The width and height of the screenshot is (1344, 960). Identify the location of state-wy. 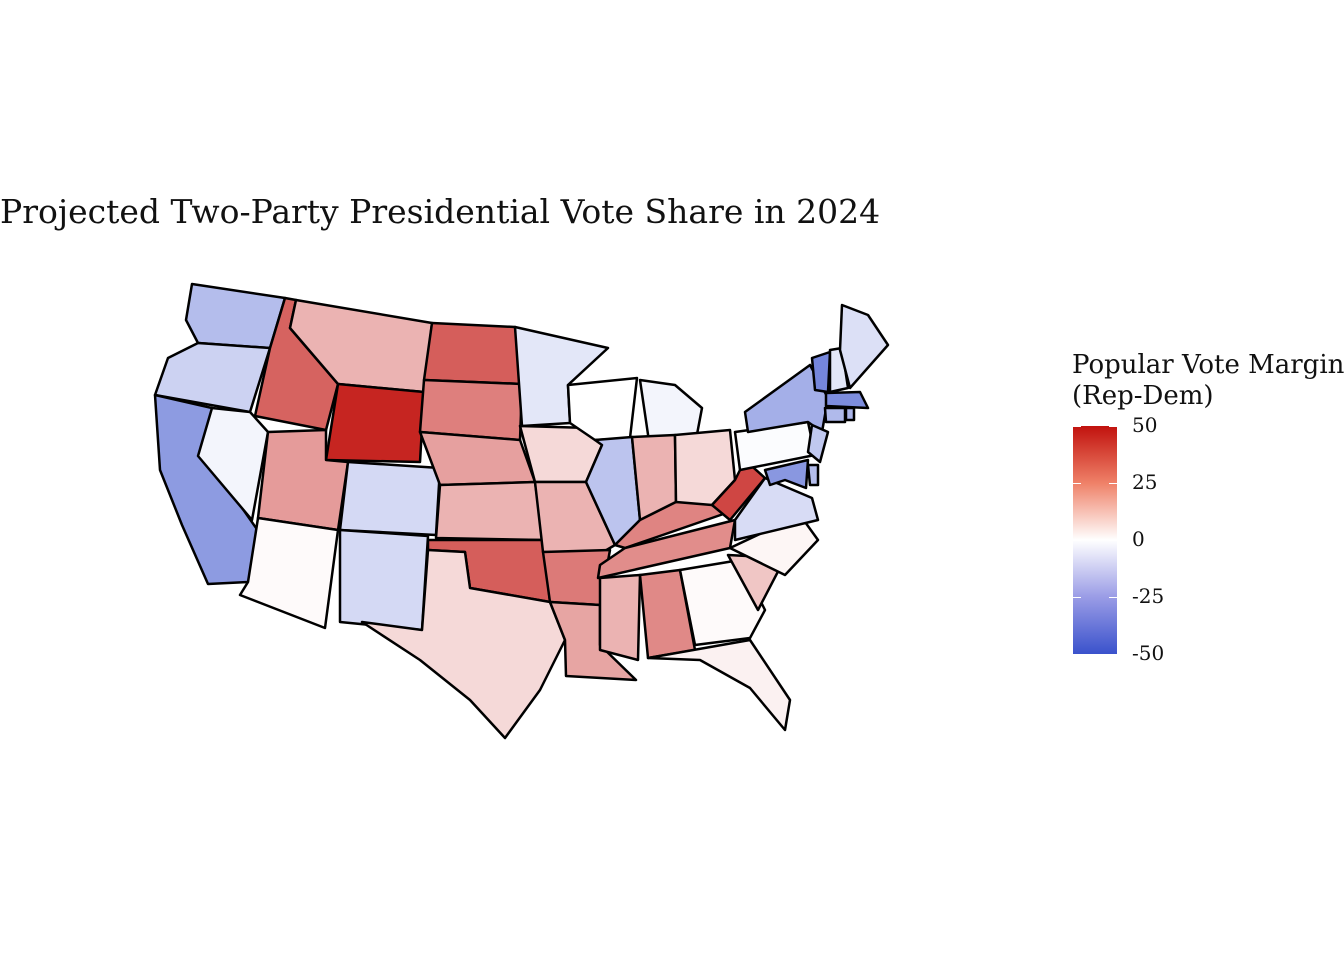
(375, 423).